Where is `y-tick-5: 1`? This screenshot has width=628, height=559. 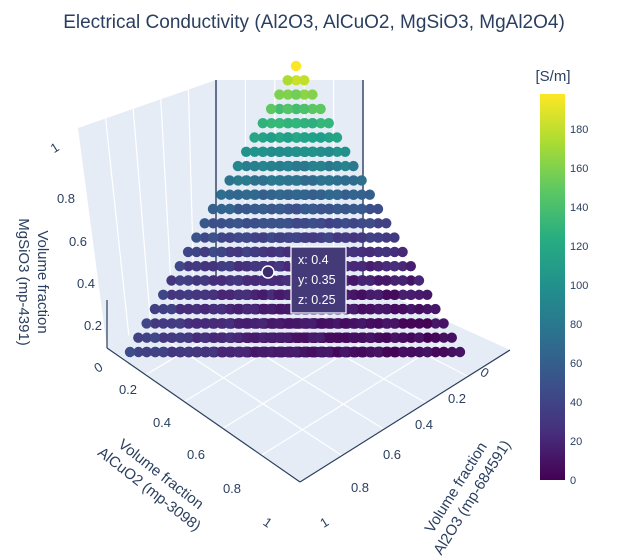 y-tick-5: 1 is located at coordinates (267, 522).